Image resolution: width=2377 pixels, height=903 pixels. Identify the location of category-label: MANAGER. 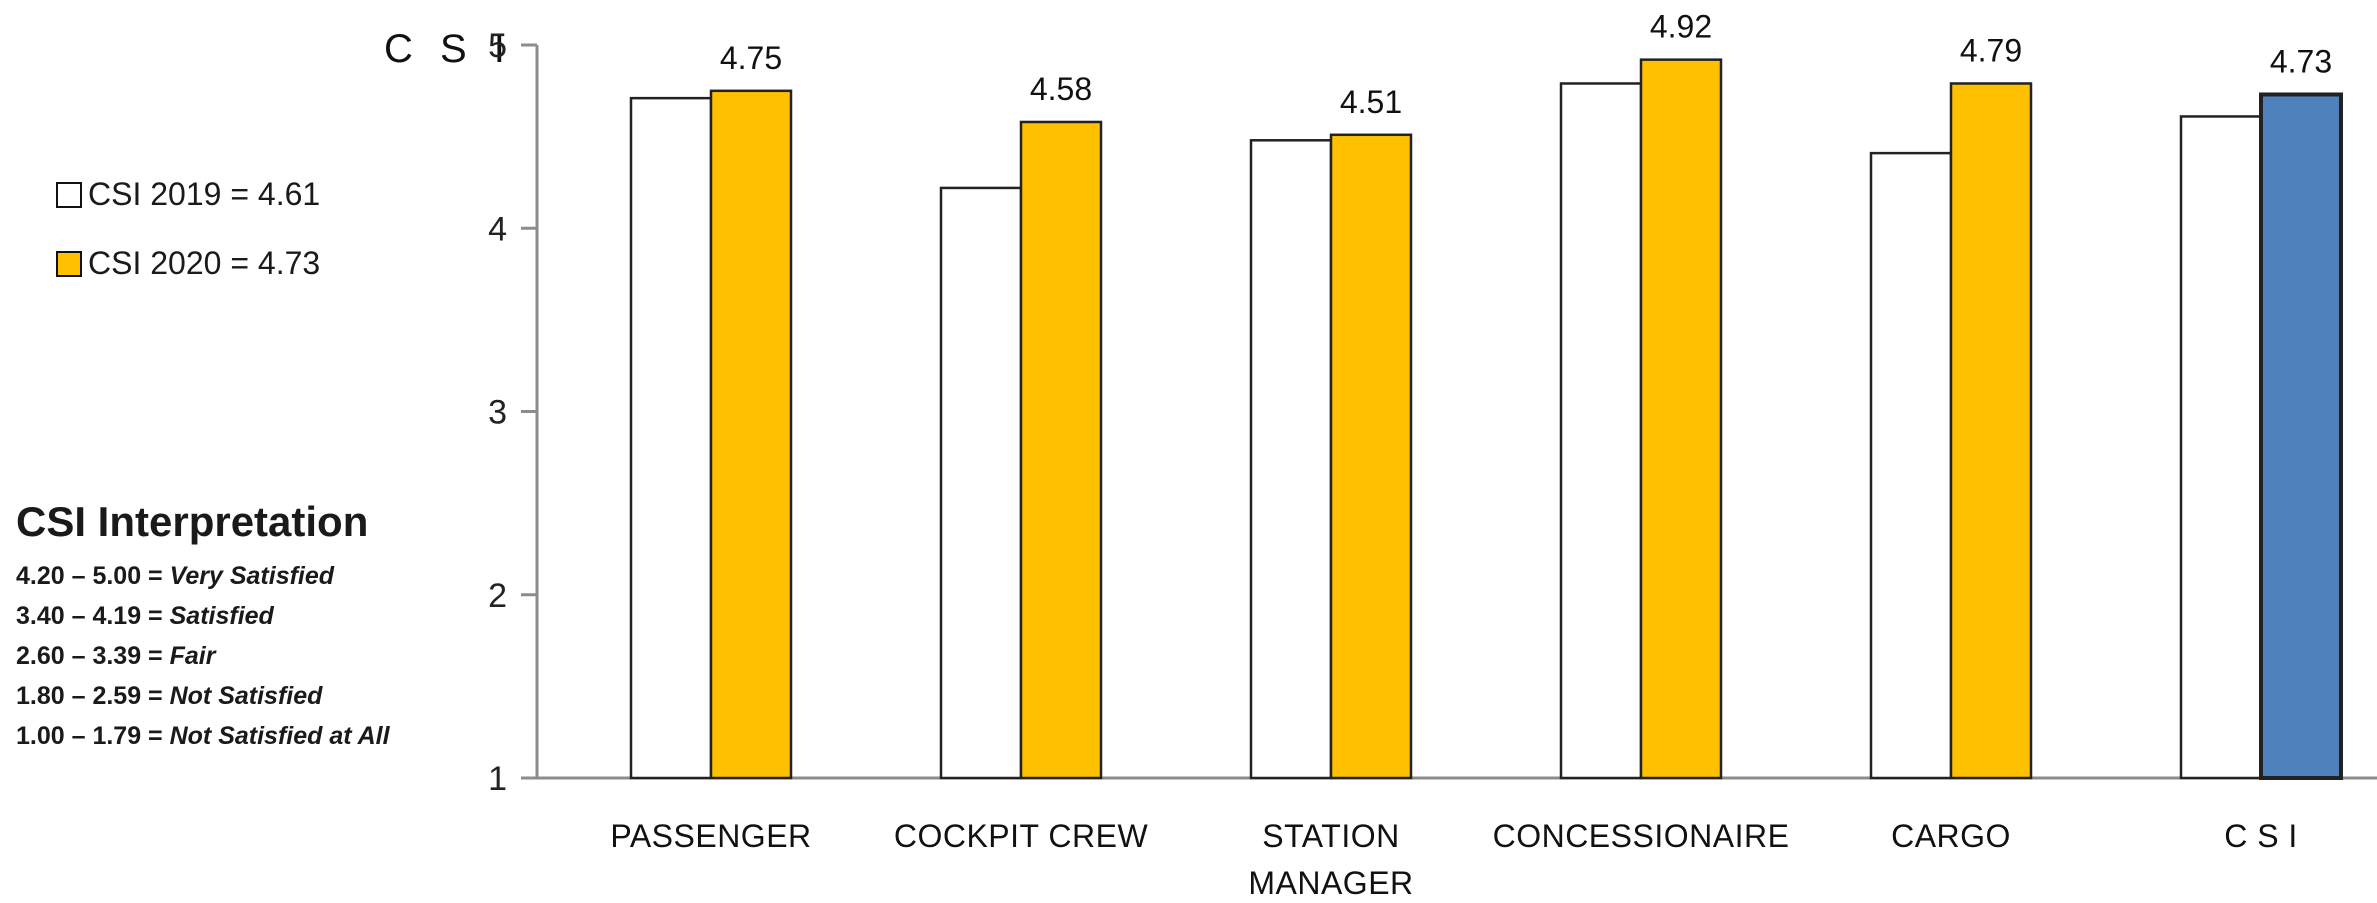
(1330, 883).